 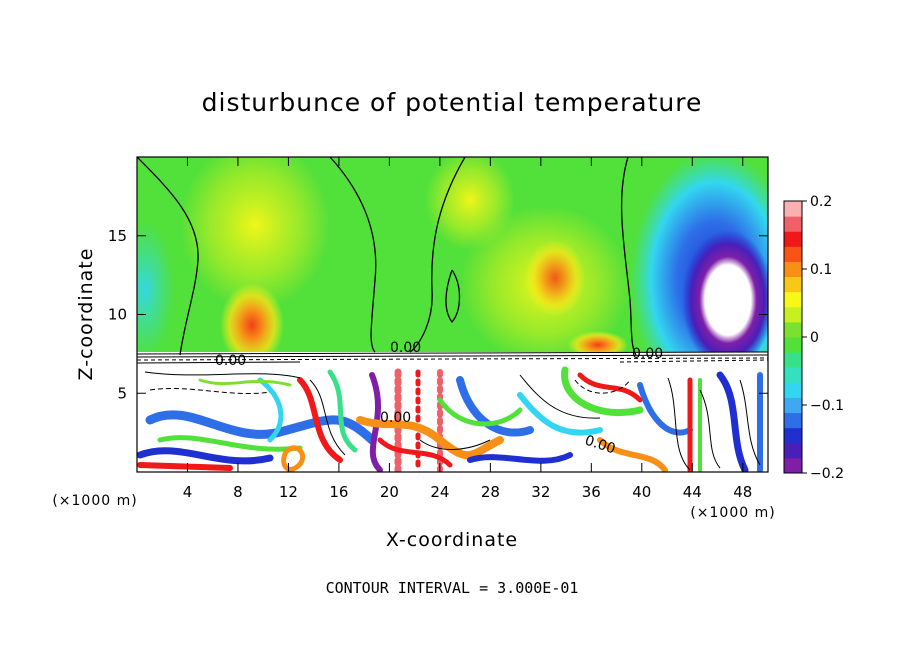 I want to click on colorbar-tick-label: −0.2, so click(x=827, y=474).